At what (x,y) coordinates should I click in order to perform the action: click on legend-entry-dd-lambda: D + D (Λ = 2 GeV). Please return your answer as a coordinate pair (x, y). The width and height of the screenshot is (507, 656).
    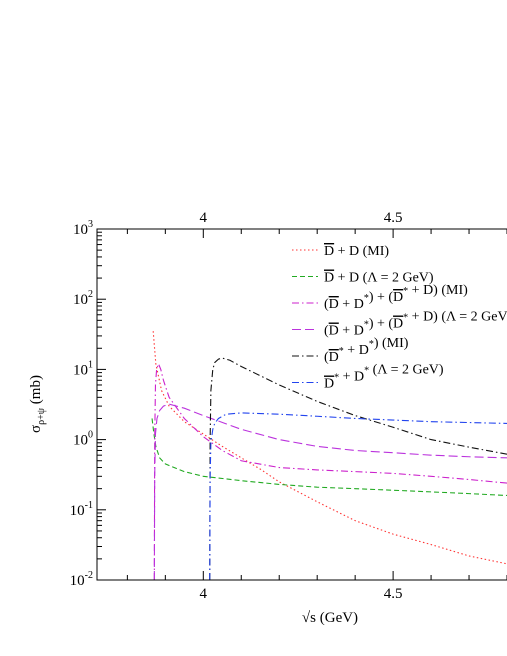
    Looking at the image, I should click on (379, 278).